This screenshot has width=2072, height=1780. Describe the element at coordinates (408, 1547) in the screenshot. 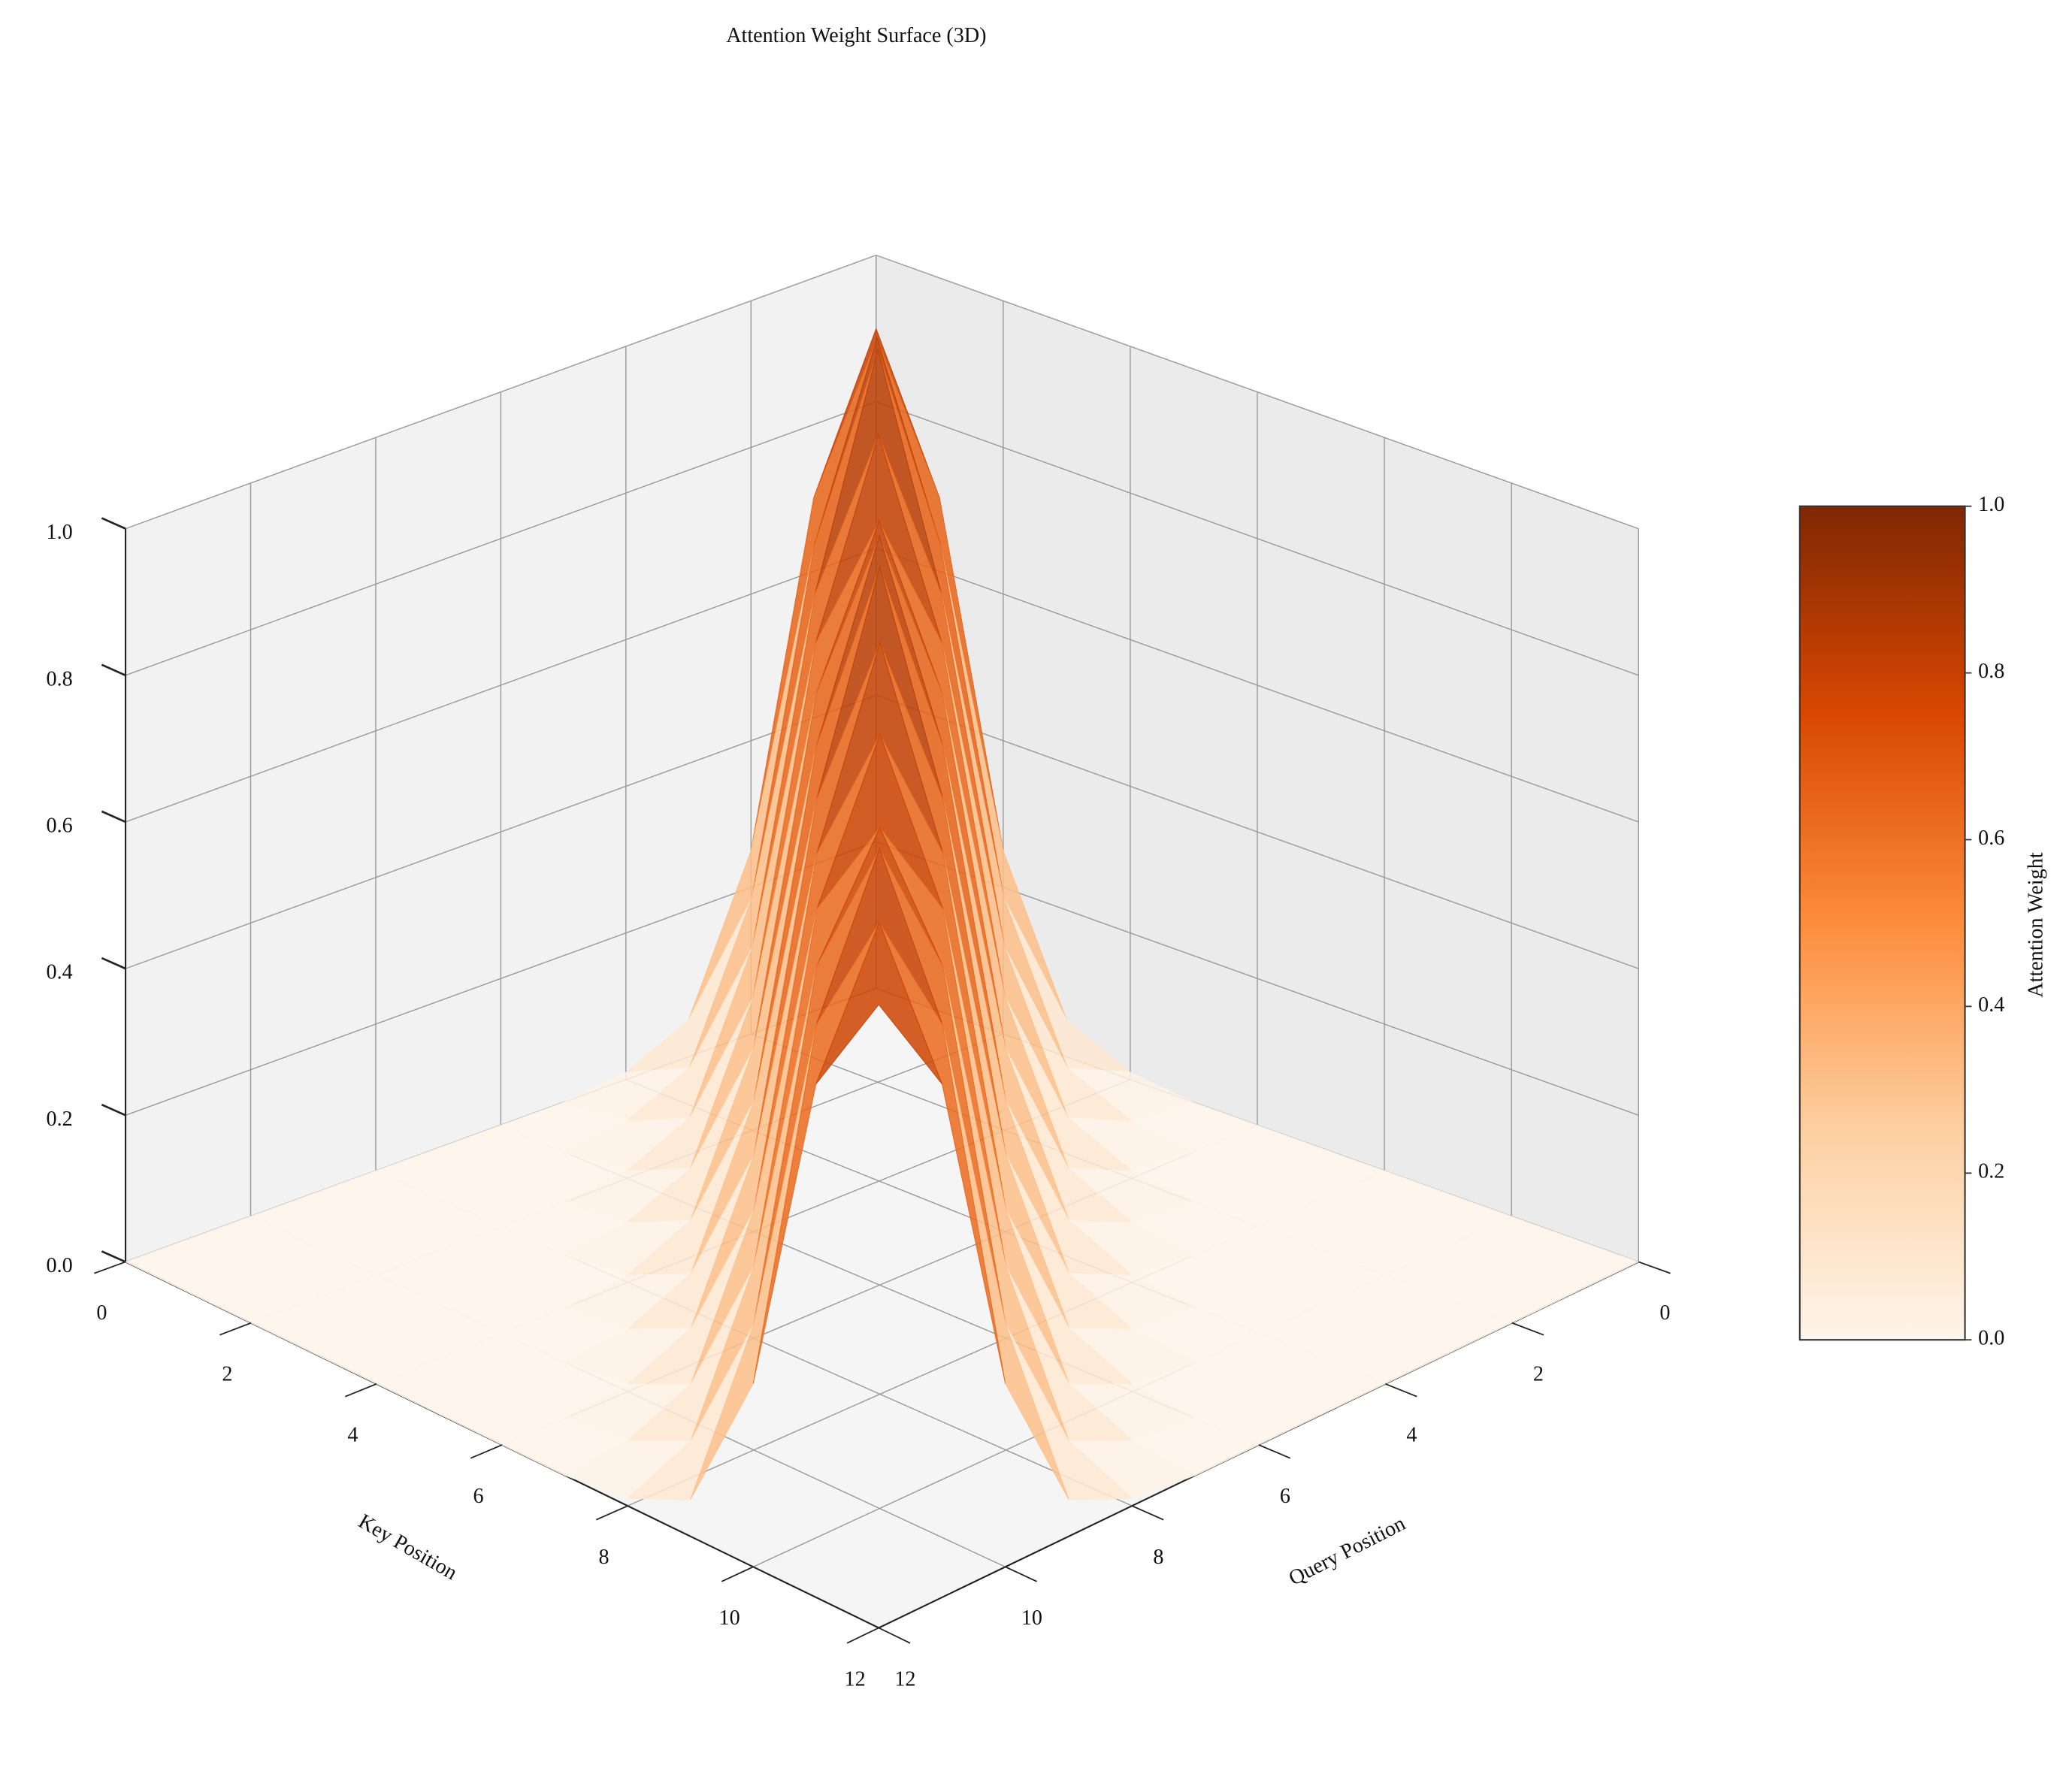

I see `y-axis-label: Key Position` at that location.